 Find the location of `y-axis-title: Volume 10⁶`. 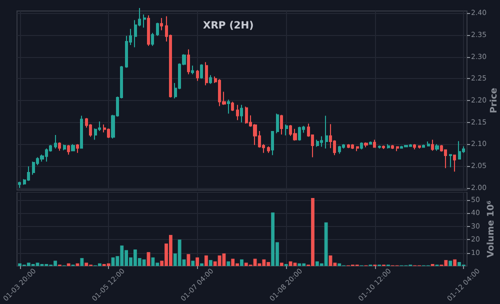

y-axis-title: Volume 10⁶ is located at coordinates (491, 229).